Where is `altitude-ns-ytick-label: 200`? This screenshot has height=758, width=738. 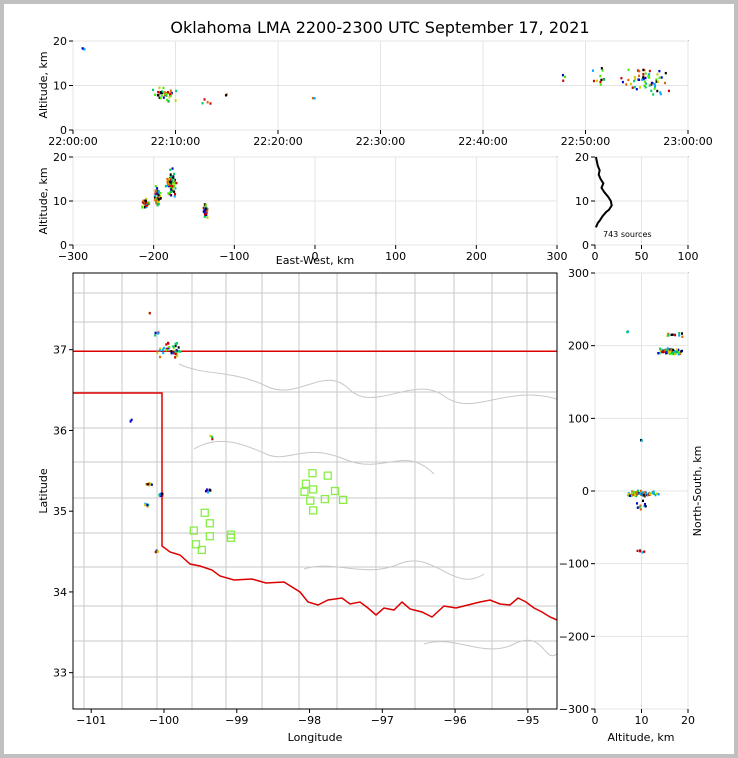 altitude-ns-ytick-label: 200 is located at coordinates (578, 346).